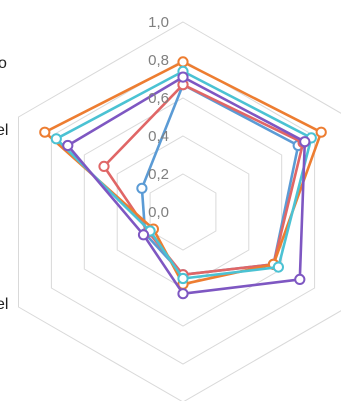 The height and width of the screenshot is (401, 341). What do you see at coordinates (158, 60) in the screenshot?
I see `r-tick-label-4: 0,8` at bounding box center [158, 60].